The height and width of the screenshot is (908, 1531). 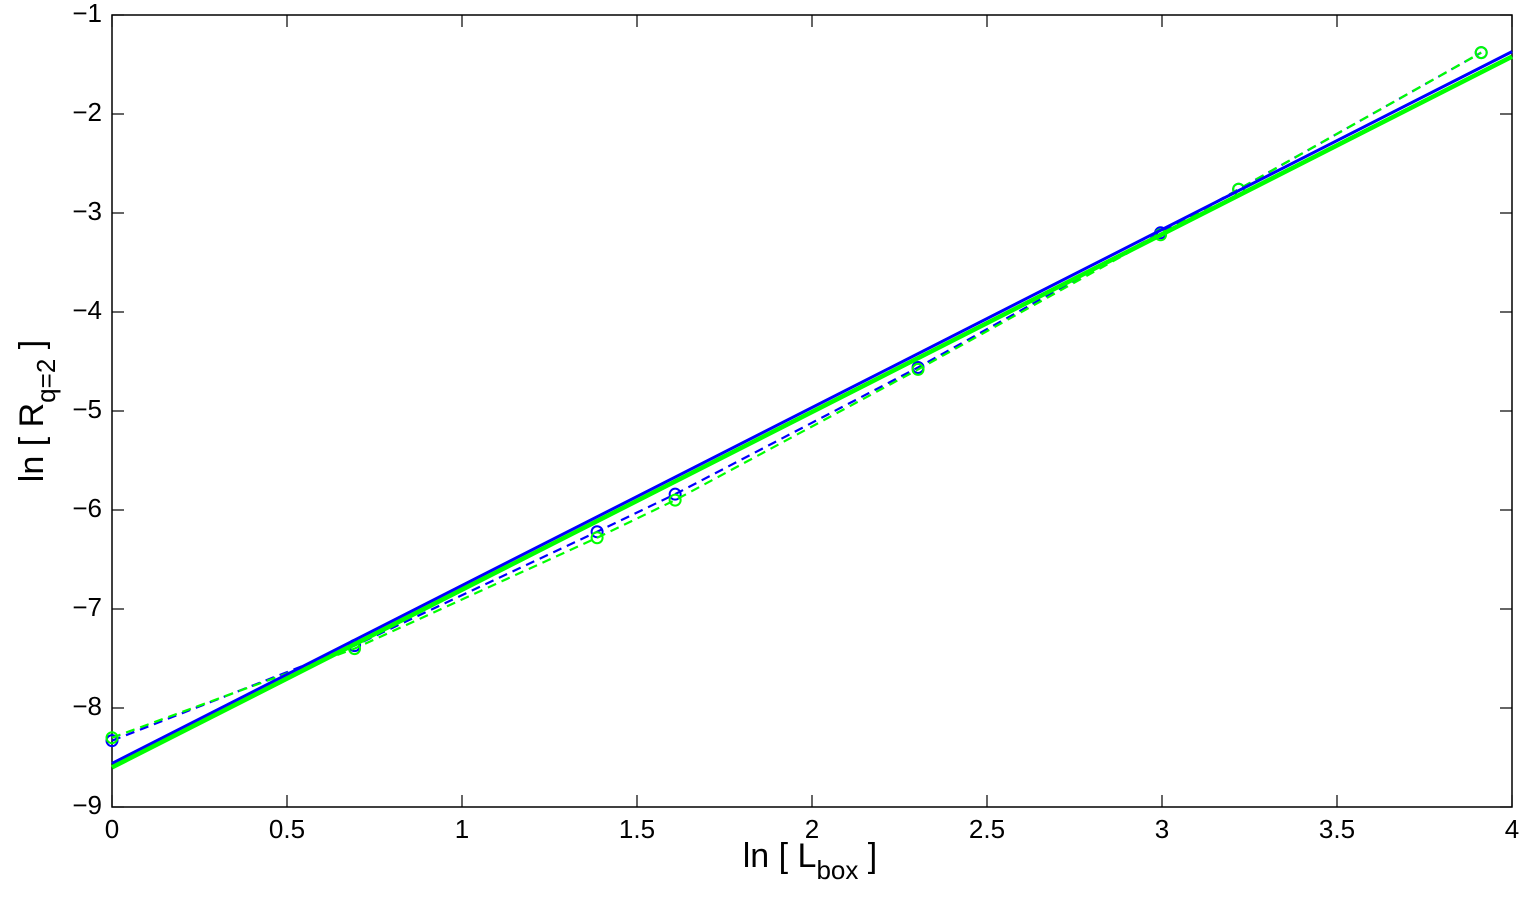 What do you see at coordinates (87, 211) in the screenshot?
I see `y-tick-label: −3` at bounding box center [87, 211].